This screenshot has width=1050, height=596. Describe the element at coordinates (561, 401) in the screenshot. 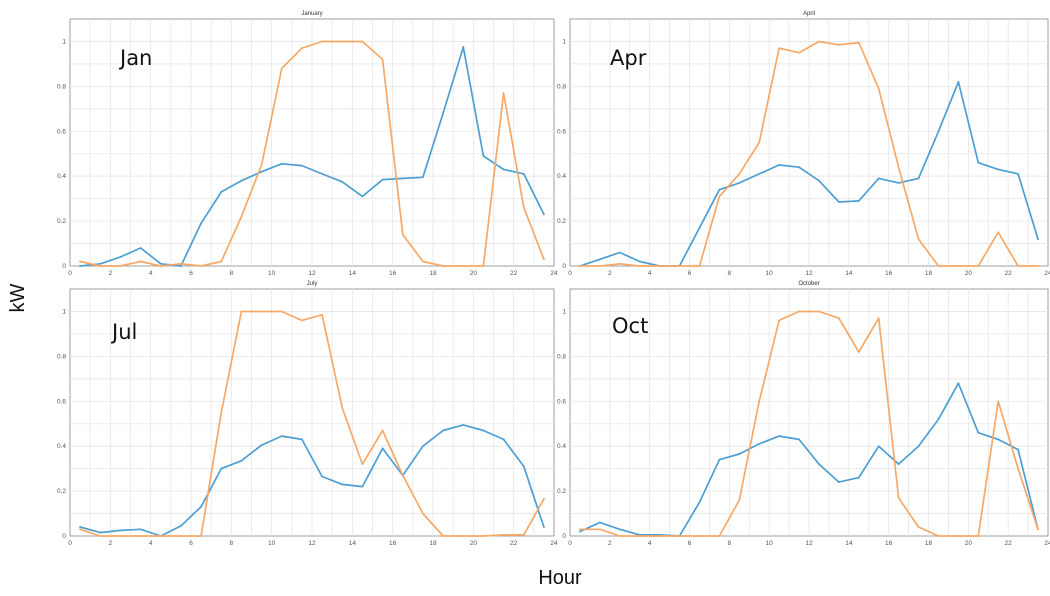

I see `y-tick-label: 0.6` at that location.